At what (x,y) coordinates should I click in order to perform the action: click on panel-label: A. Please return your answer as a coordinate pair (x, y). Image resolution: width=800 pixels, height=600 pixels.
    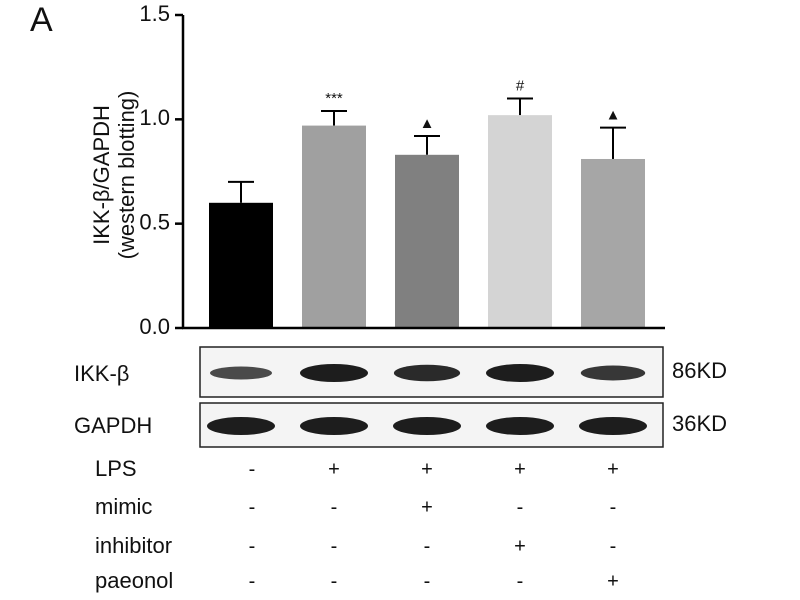
    Looking at the image, I should click on (41, 20).